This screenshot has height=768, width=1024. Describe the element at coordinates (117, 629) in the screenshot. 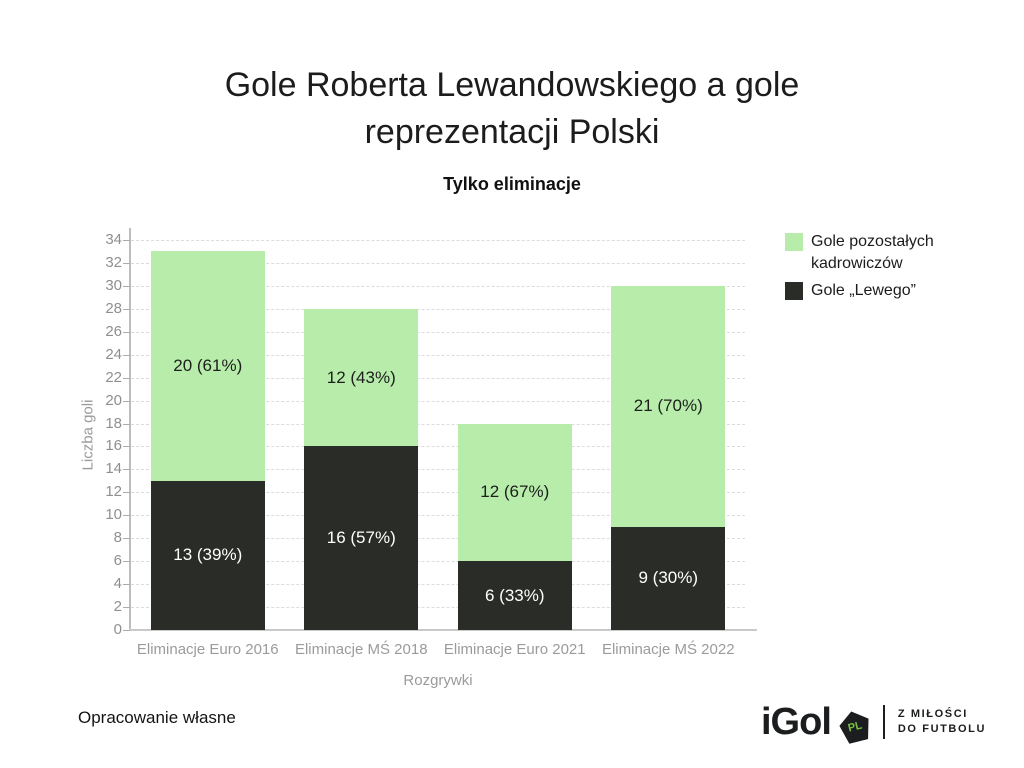

I see `y-tick-label-0: 0` at that location.